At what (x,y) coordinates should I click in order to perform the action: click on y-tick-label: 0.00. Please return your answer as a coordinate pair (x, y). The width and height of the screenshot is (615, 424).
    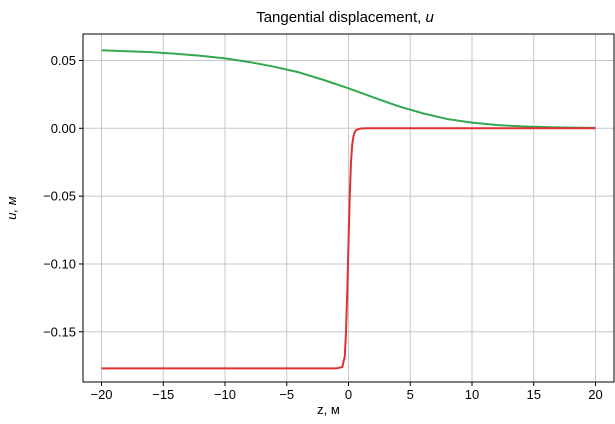
    Looking at the image, I should click on (63, 128).